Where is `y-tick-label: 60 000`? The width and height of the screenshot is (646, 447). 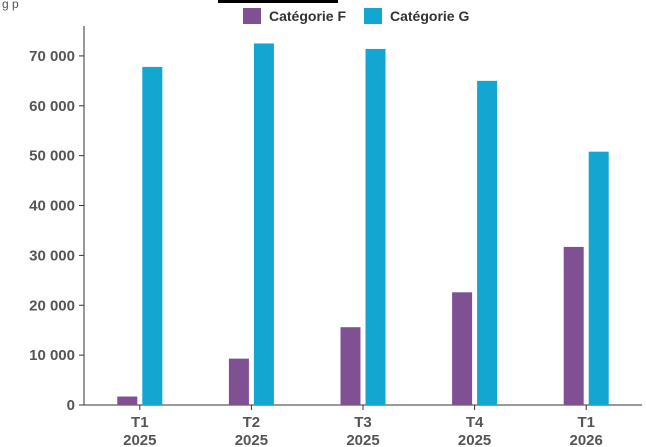 y-tick-label: 60 000 is located at coordinates (52, 106).